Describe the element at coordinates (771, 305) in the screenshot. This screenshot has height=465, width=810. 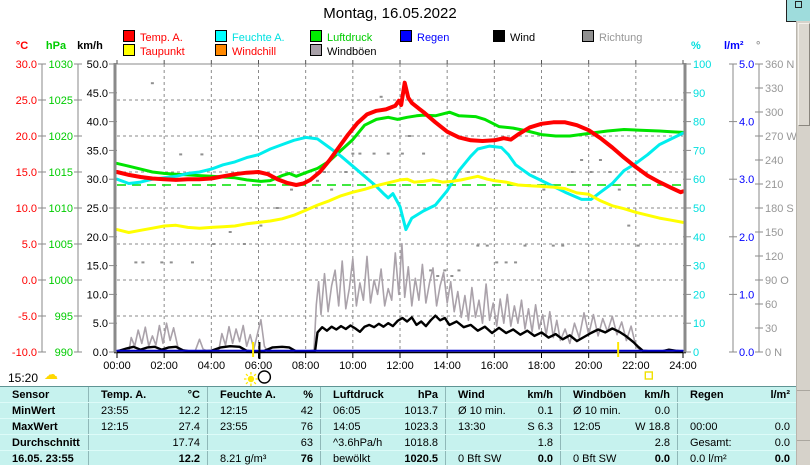
I see `axis-tick-label: 60` at that location.